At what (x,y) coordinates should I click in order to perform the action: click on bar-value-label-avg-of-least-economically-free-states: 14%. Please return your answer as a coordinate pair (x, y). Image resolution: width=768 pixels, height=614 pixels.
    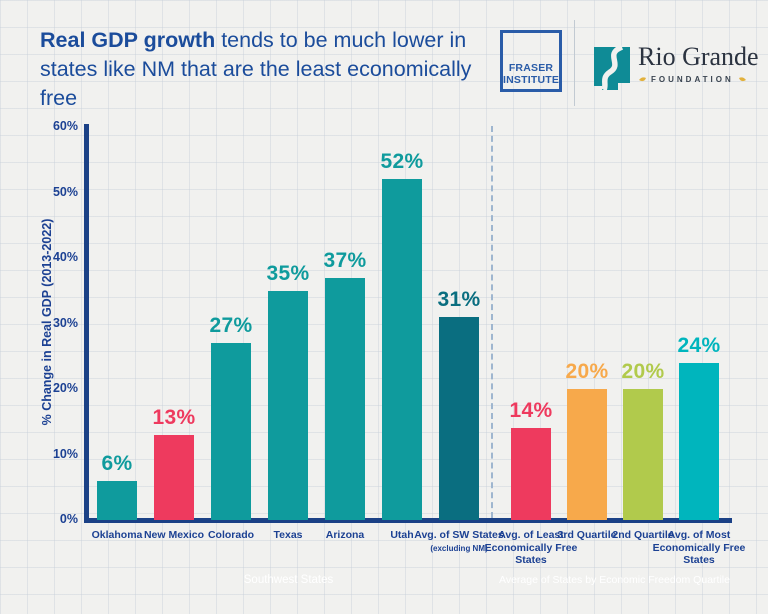
    Looking at the image, I should click on (531, 410).